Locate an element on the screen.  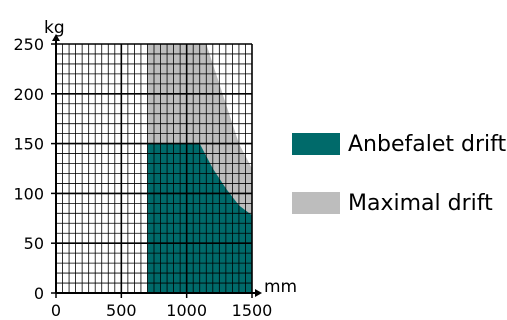
legend-swatch-anbefalet is located at coordinates (316, 144).